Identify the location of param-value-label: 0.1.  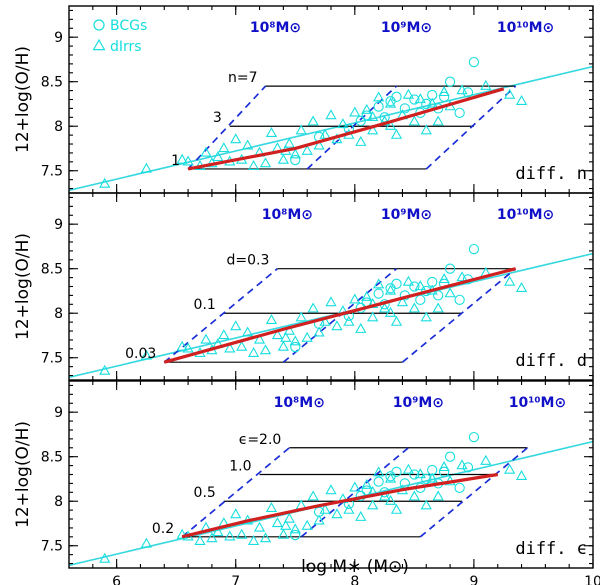
(205, 305).